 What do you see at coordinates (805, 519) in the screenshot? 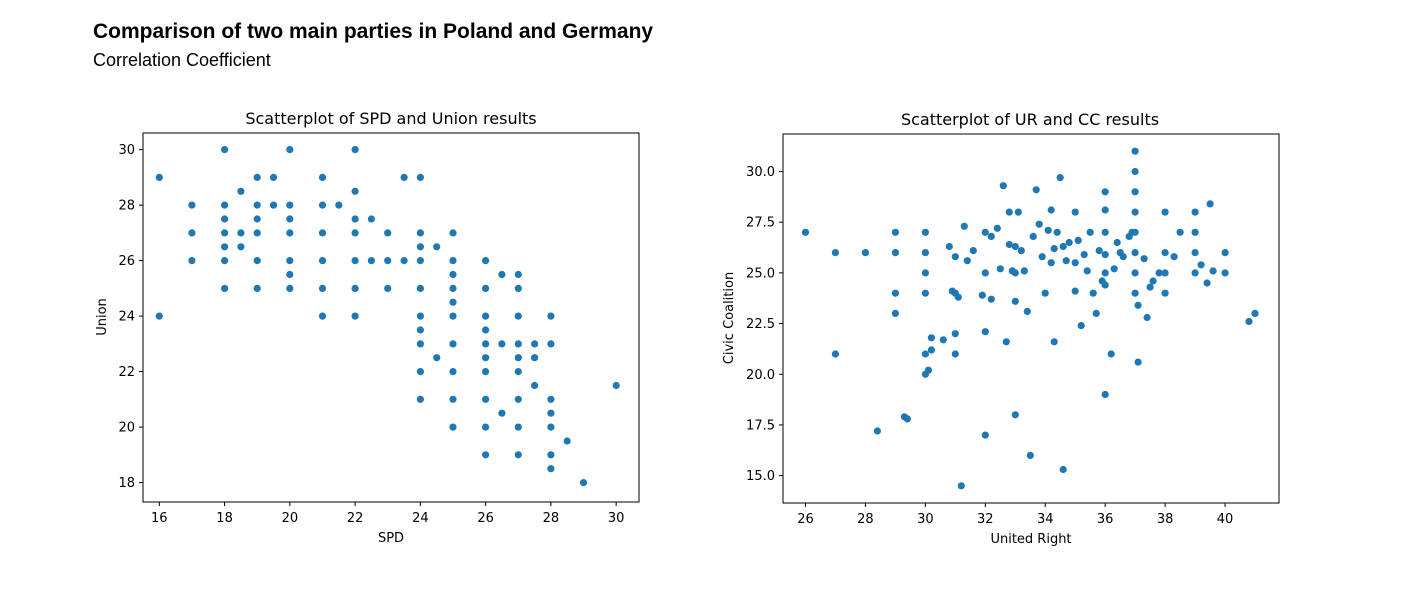
I see `x-tick-label: 26` at bounding box center [805, 519].